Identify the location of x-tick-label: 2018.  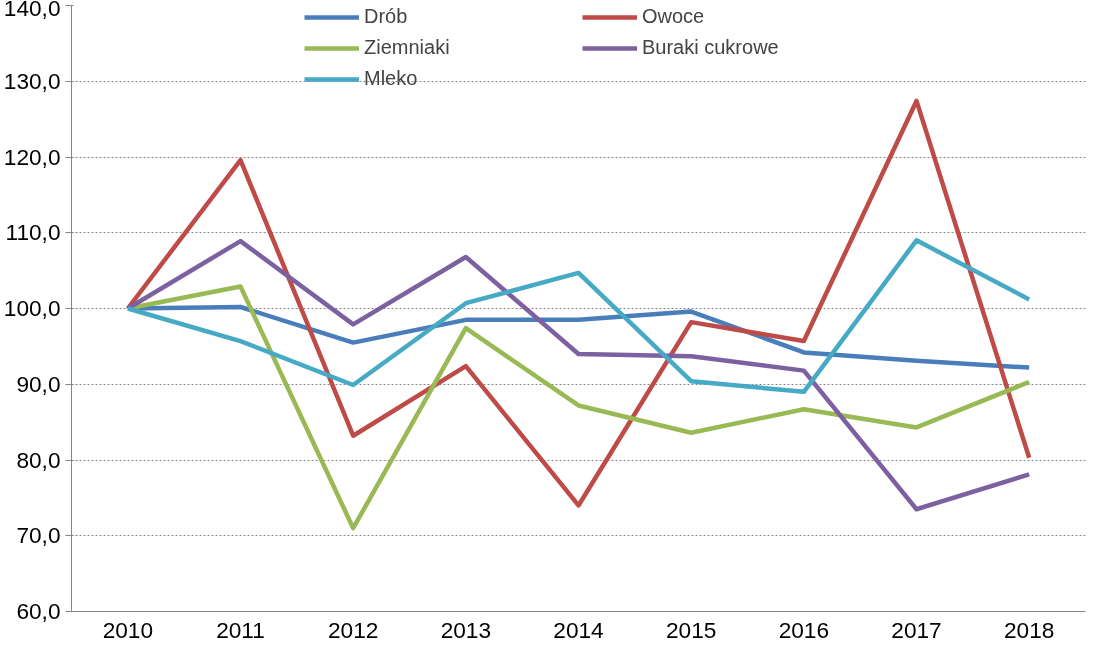
(1029, 629).